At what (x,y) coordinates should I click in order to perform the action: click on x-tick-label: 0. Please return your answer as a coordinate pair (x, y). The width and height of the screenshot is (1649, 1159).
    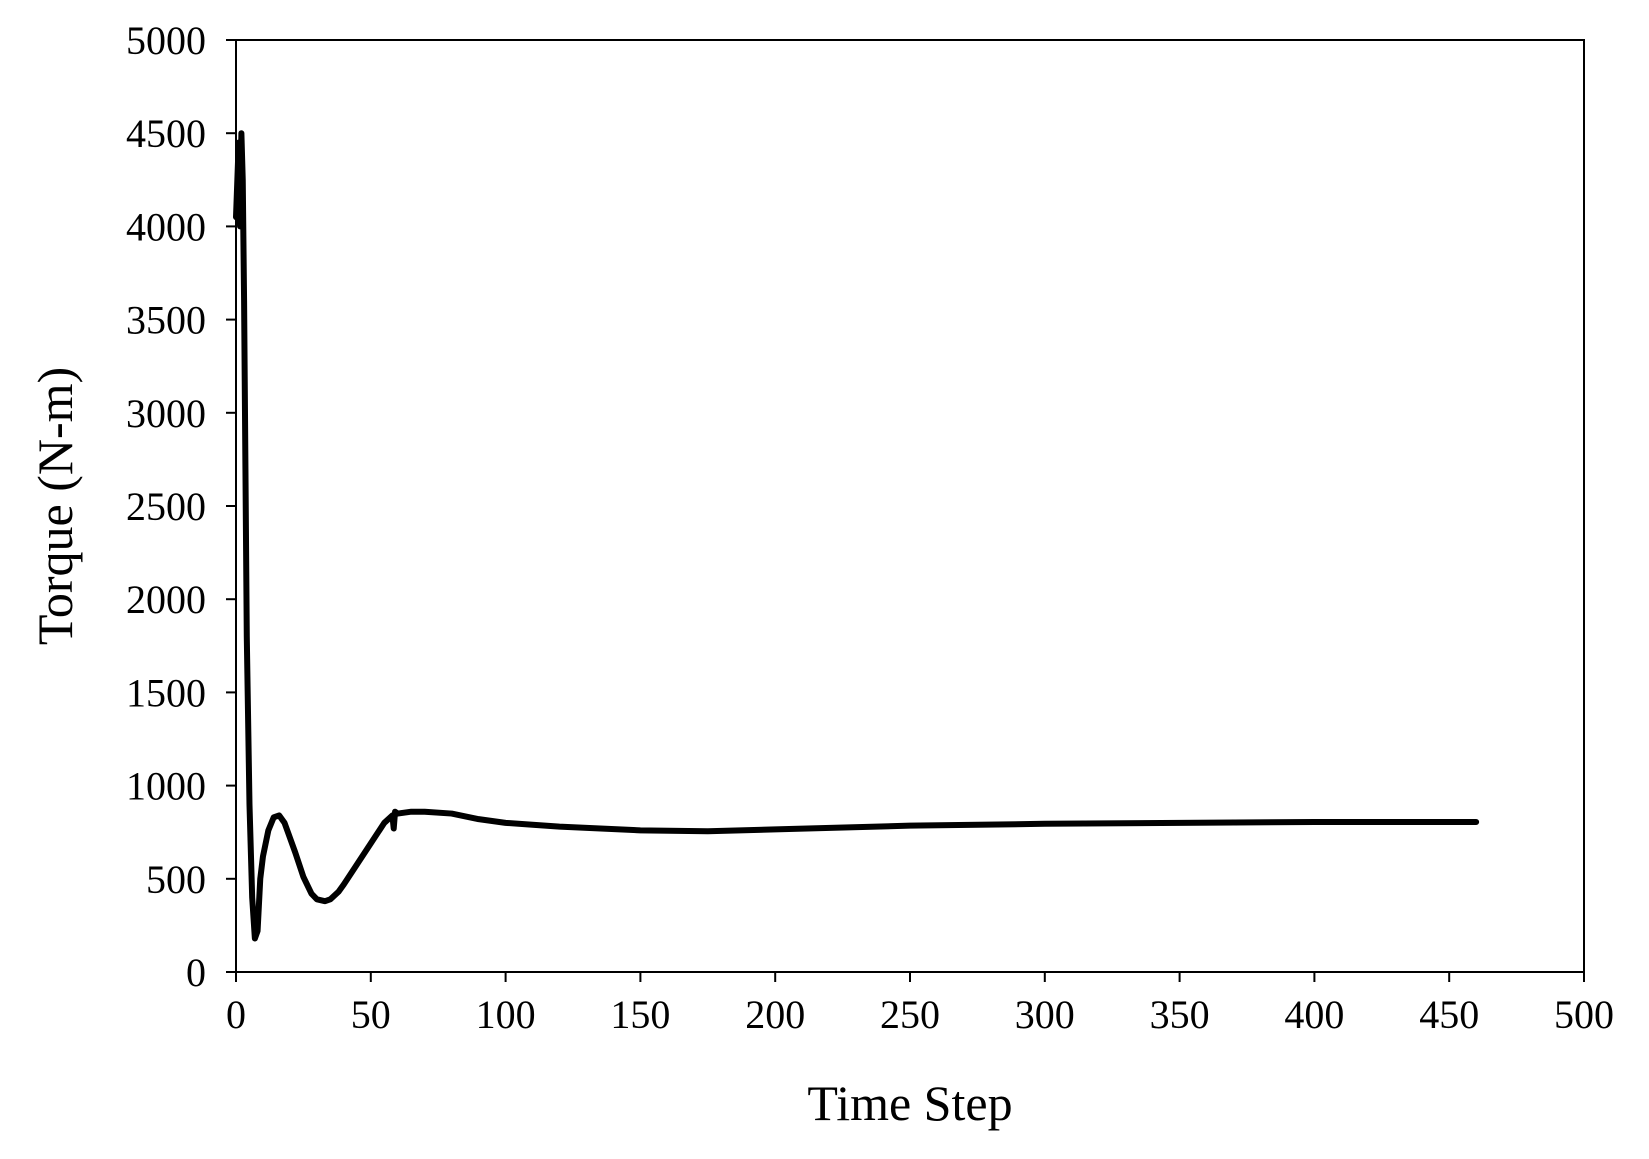
    Looking at the image, I should click on (236, 1014).